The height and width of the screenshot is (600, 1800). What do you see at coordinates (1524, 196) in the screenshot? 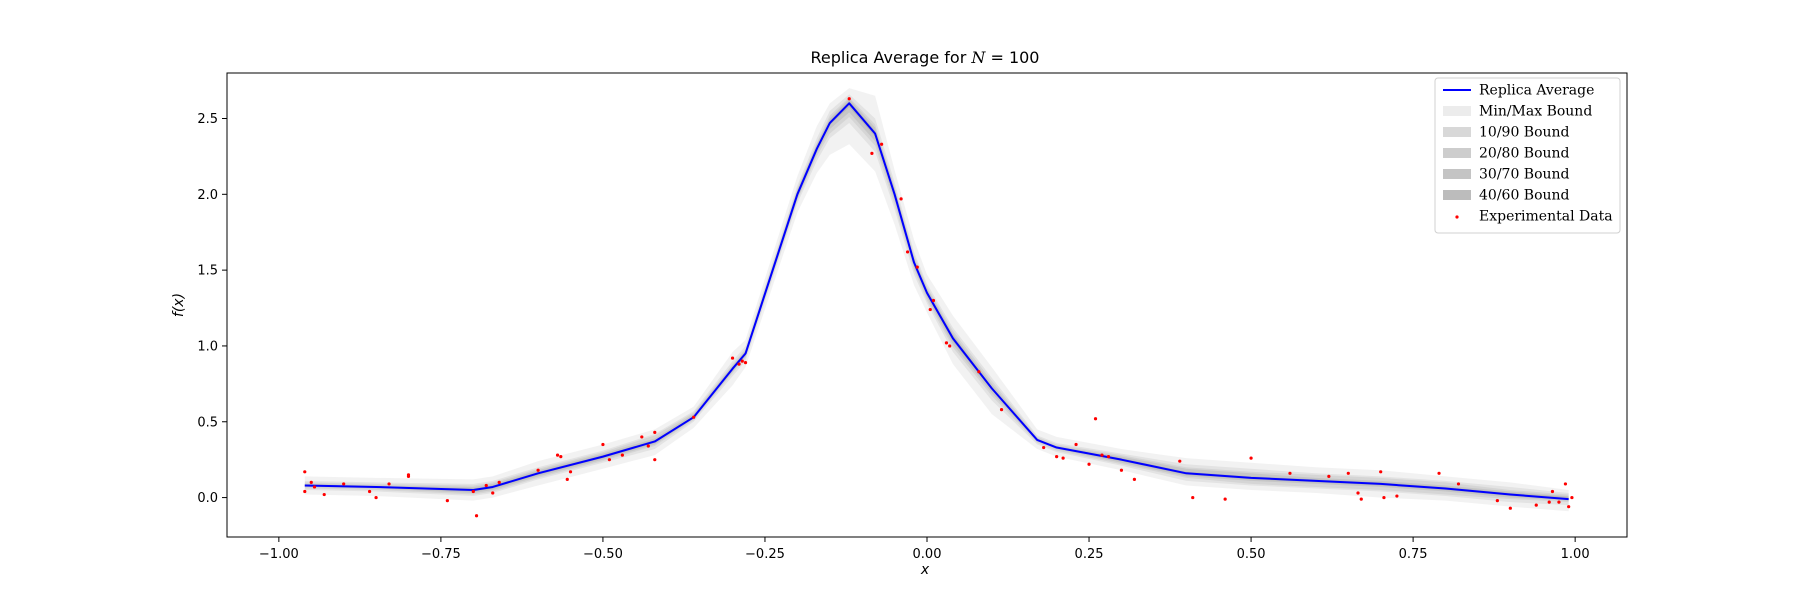
I see `legend-label-40-60-bound: 40/60 Bound` at bounding box center [1524, 196].